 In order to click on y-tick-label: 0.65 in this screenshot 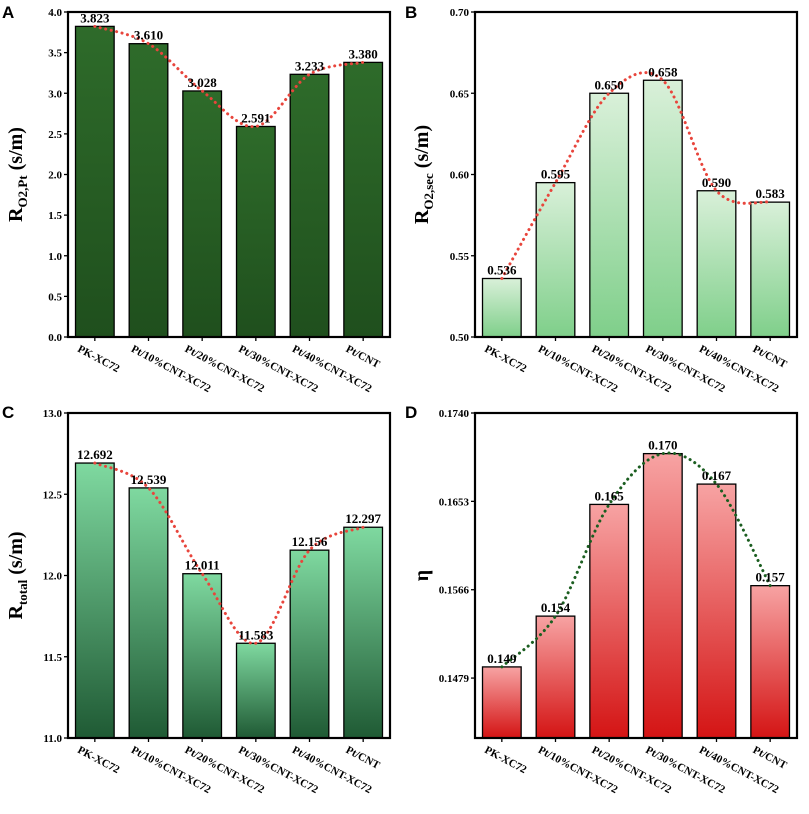, I will do `click(460, 94)`.